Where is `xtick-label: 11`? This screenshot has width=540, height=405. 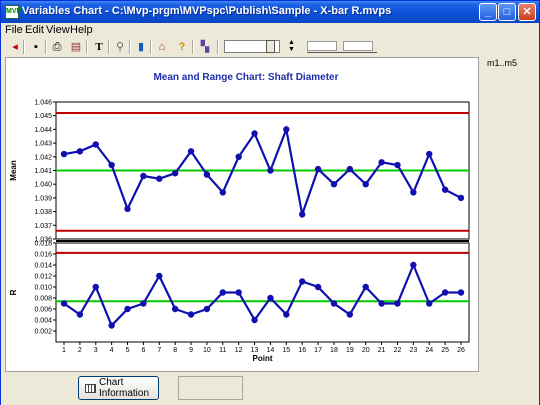 xtick-label: 11 is located at coordinates (222, 350).